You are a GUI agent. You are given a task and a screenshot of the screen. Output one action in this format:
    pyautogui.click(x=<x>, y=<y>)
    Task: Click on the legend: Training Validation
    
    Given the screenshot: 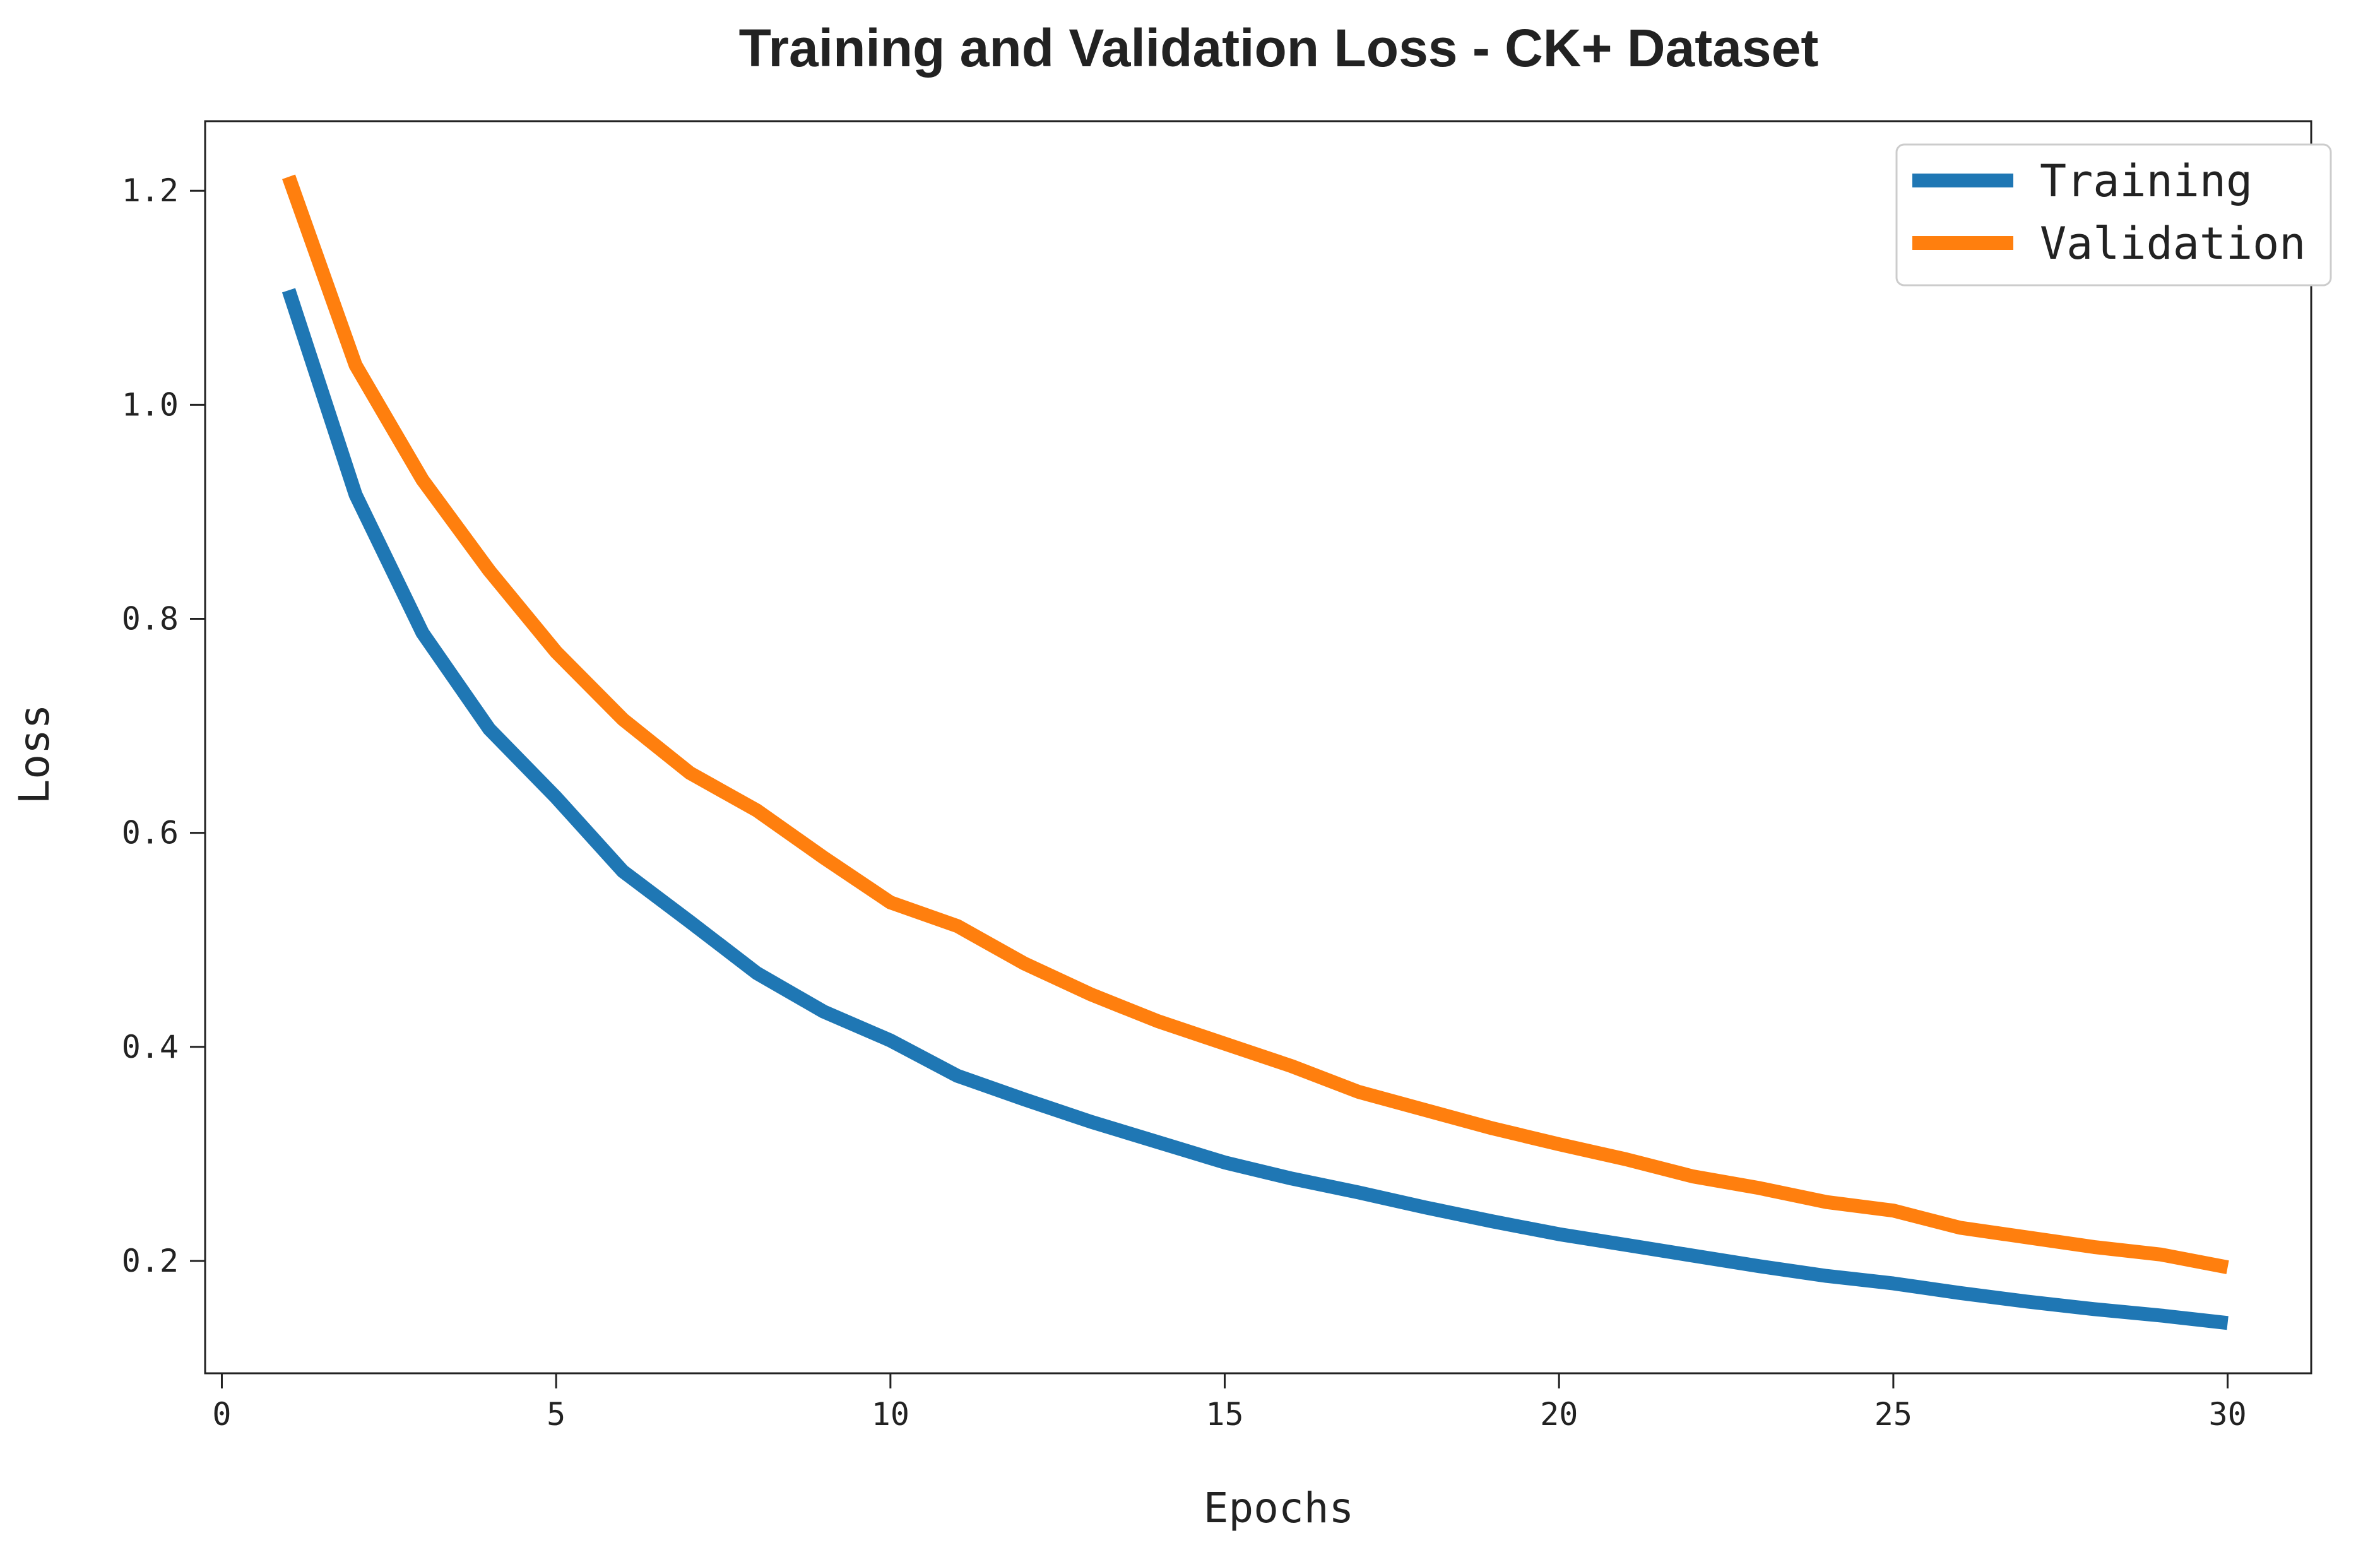 What is the action you would take?
    pyautogui.click(x=2113, y=215)
    